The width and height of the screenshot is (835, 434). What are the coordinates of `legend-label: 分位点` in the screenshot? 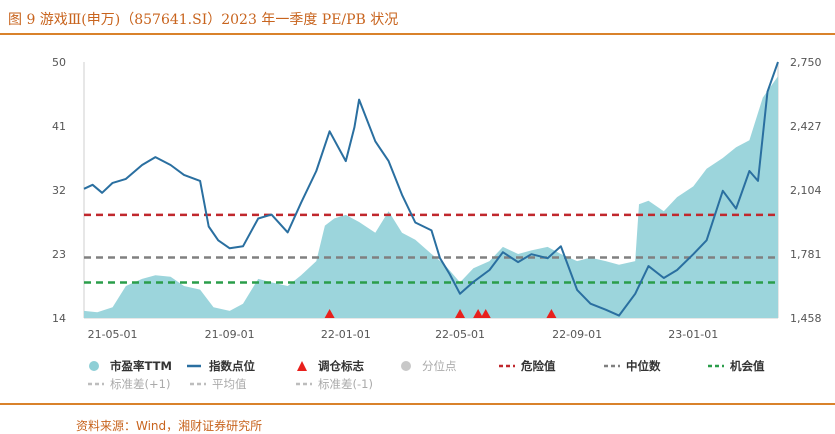 It's located at (439, 366).